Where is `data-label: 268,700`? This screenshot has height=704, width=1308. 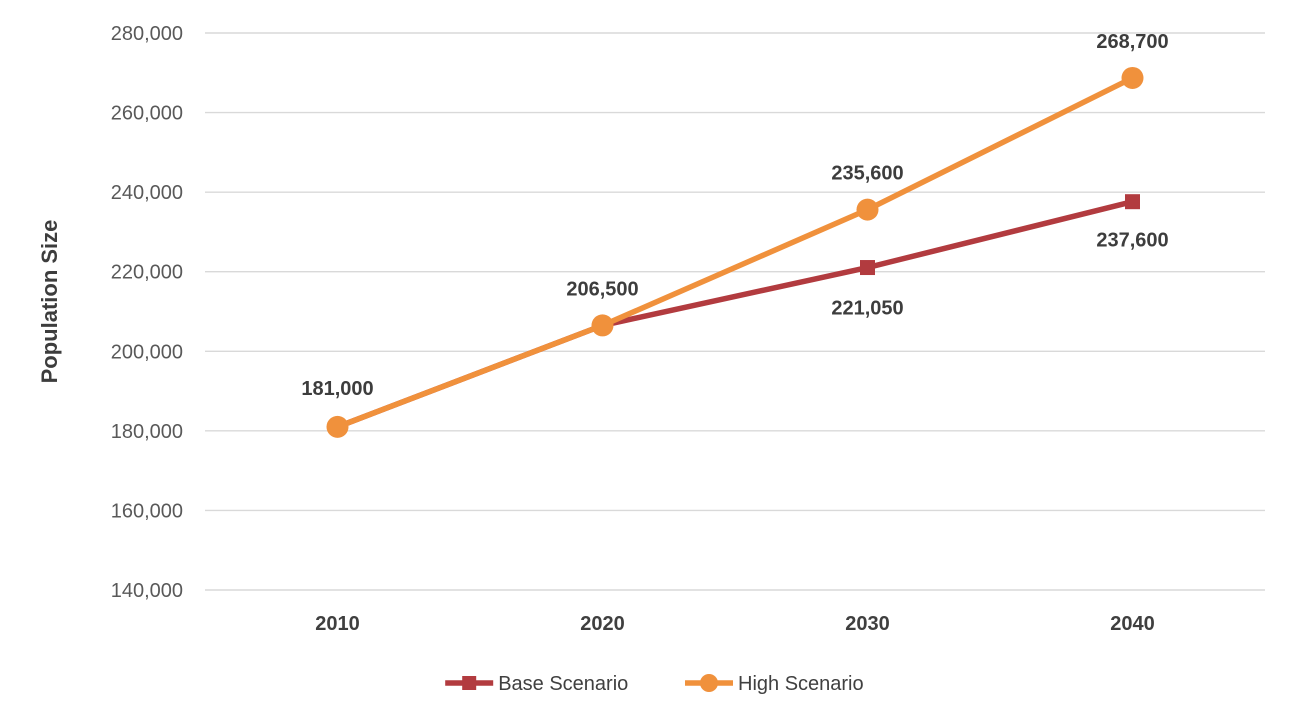 data-label: 268,700 is located at coordinates (1132, 42).